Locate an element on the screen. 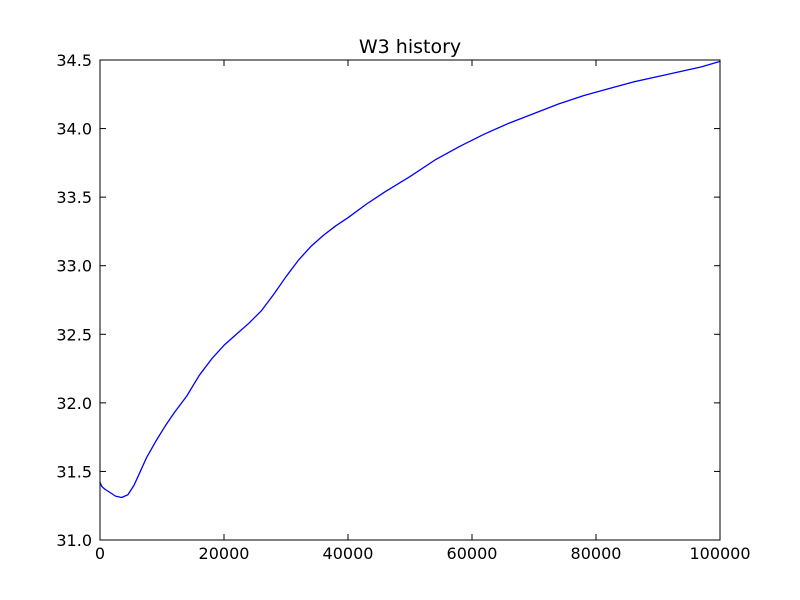  y-tick-label: 34.5 is located at coordinates (74, 60).